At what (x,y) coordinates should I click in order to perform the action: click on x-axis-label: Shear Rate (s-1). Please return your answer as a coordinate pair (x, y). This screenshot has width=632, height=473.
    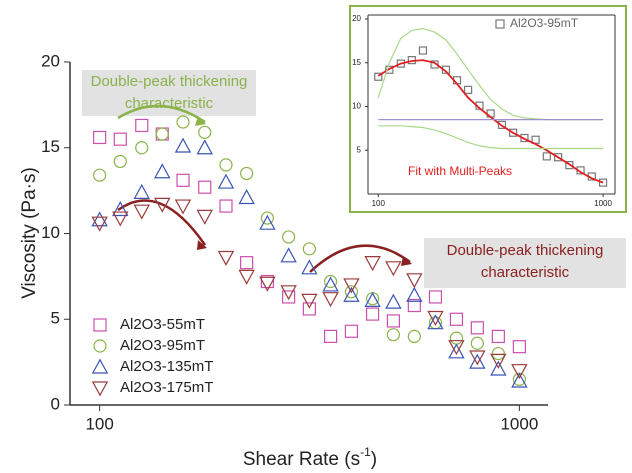
    Looking at the image, I should click on (310, 457).